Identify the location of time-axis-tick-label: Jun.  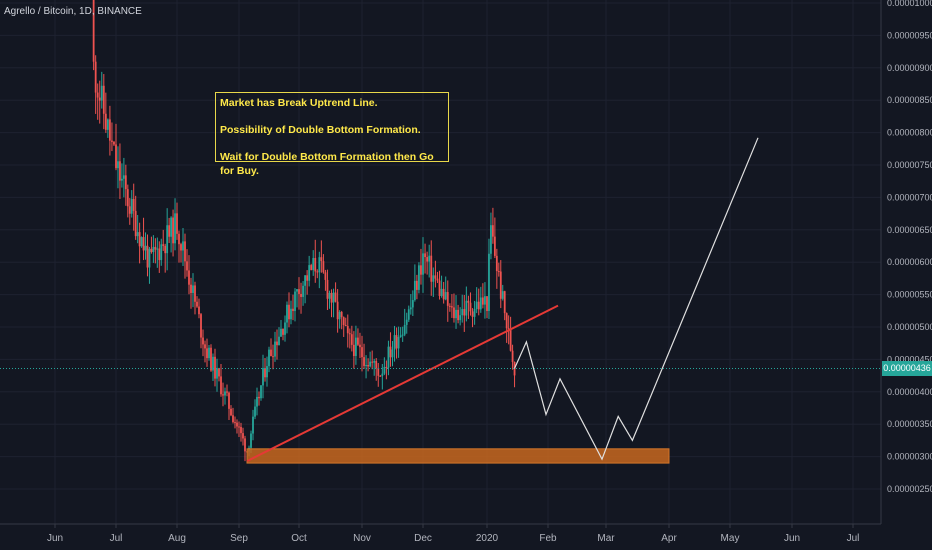
(55, 538).